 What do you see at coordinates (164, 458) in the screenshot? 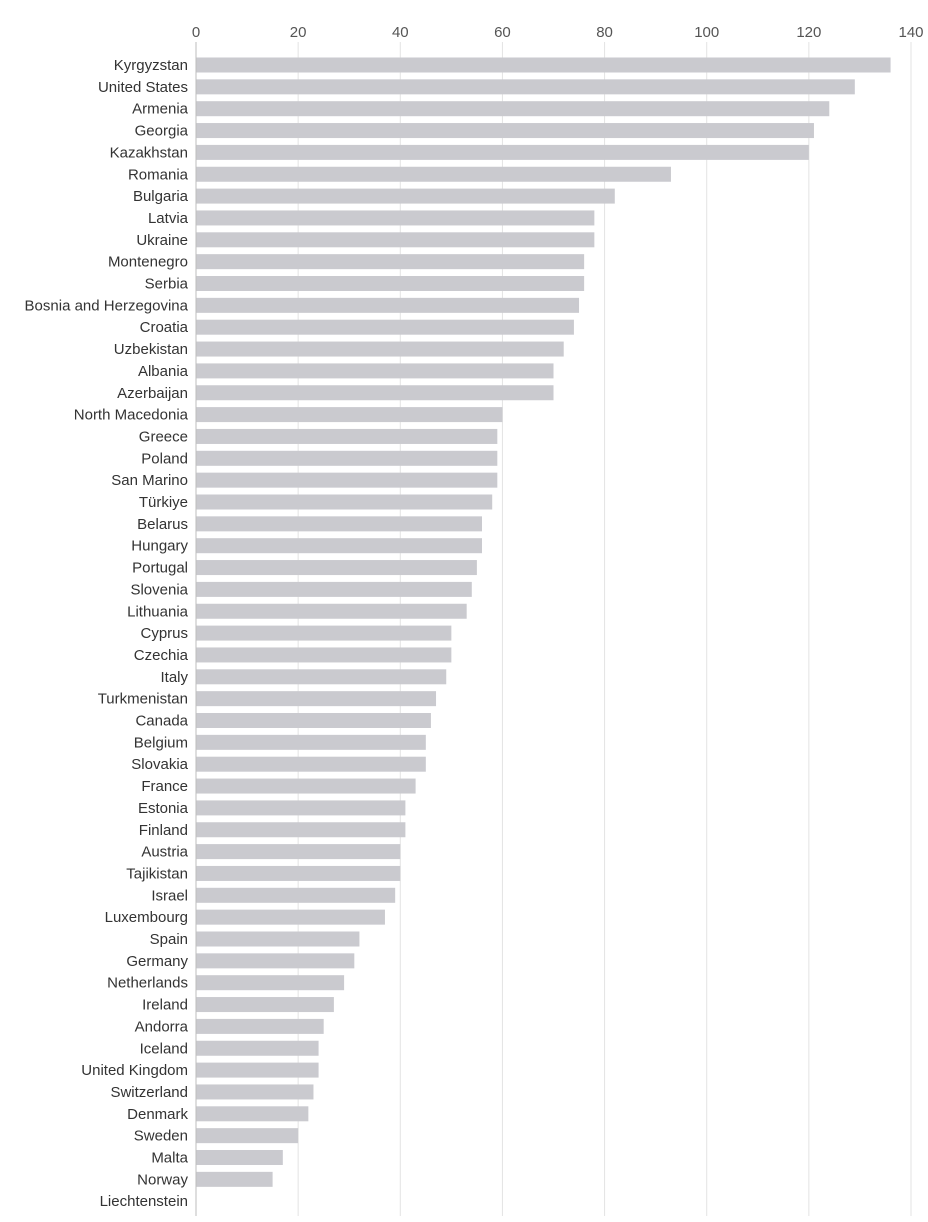
I see `category-label: Poland` at bounding box center [164, 458].